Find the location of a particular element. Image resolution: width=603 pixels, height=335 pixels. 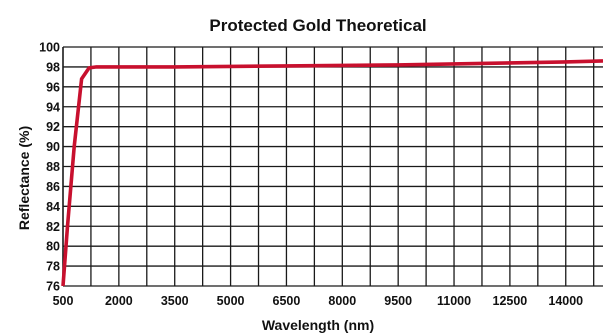

y-tick-label-7: 90 is located at coordinates (53, 147).